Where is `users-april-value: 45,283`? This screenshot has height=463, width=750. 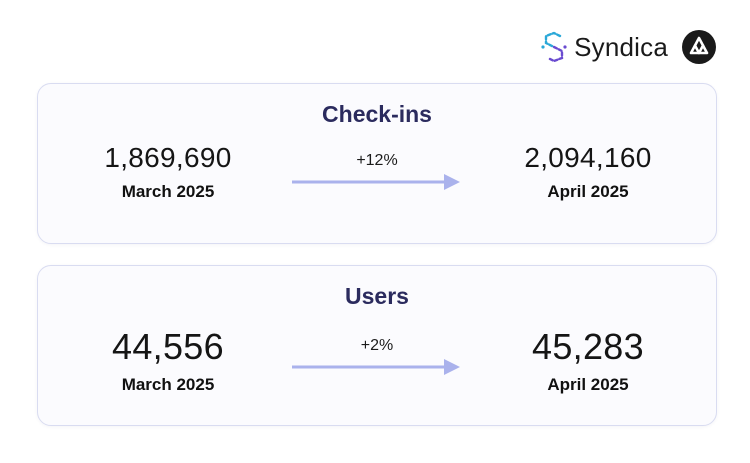 users-april-value: 45,283 is located at coordinates (588, 346).